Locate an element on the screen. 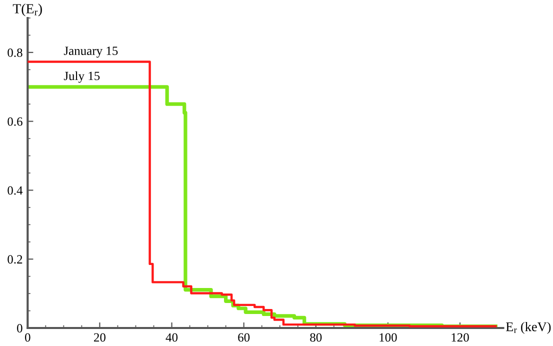 This screenshot has width=553, height=346. x-tick-label: 80 is located at coordinates (316, 337).